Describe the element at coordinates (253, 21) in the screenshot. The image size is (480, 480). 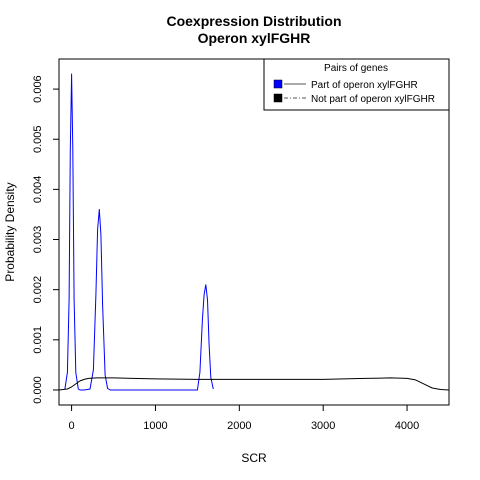
I see `chart-title: Coexpression Distribution` at that location.